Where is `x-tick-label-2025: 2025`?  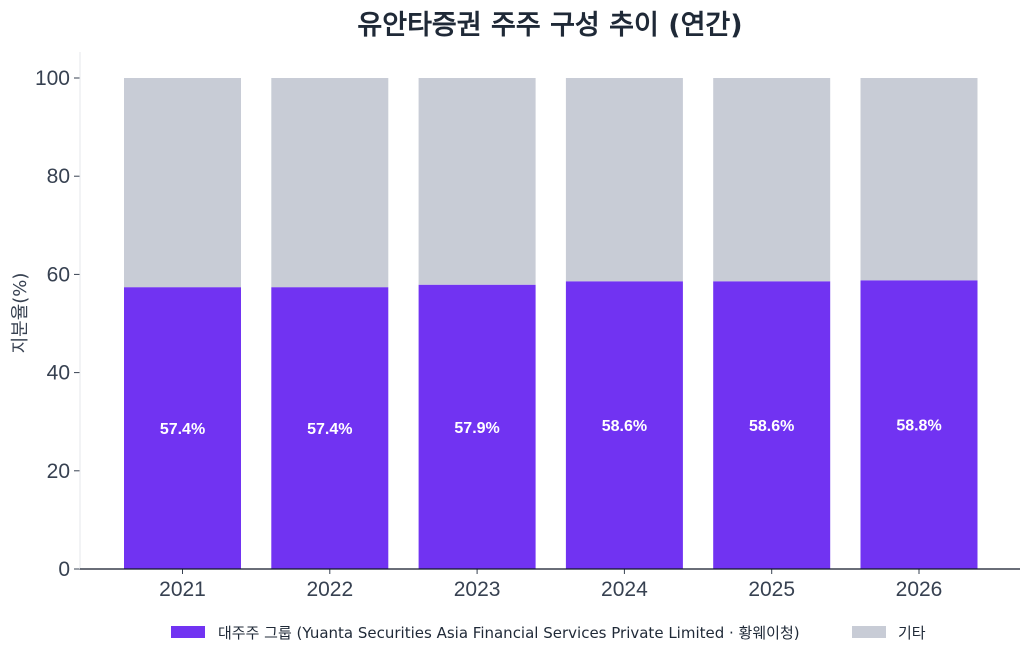 x-tick-label-2025: 2025 is located at coordinates (771, 589).